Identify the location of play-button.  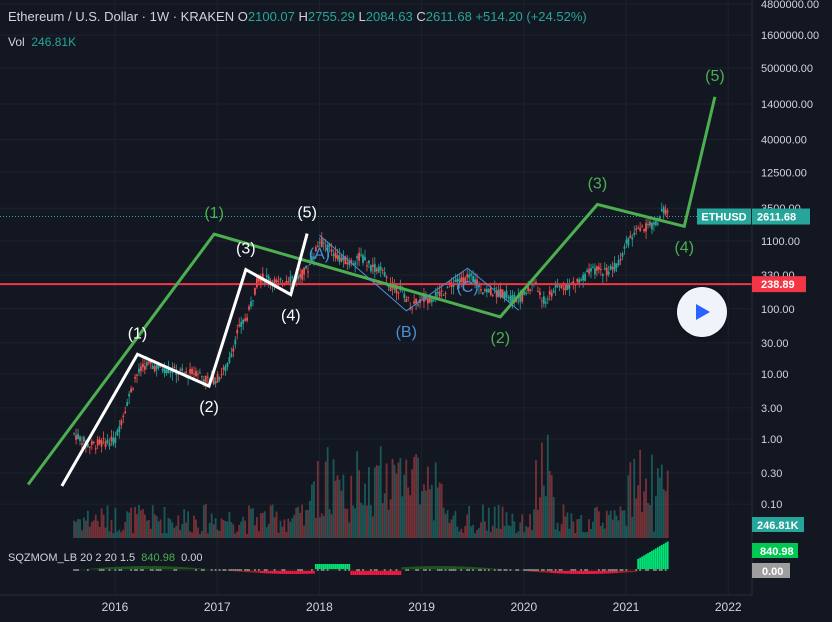
(702, 312).